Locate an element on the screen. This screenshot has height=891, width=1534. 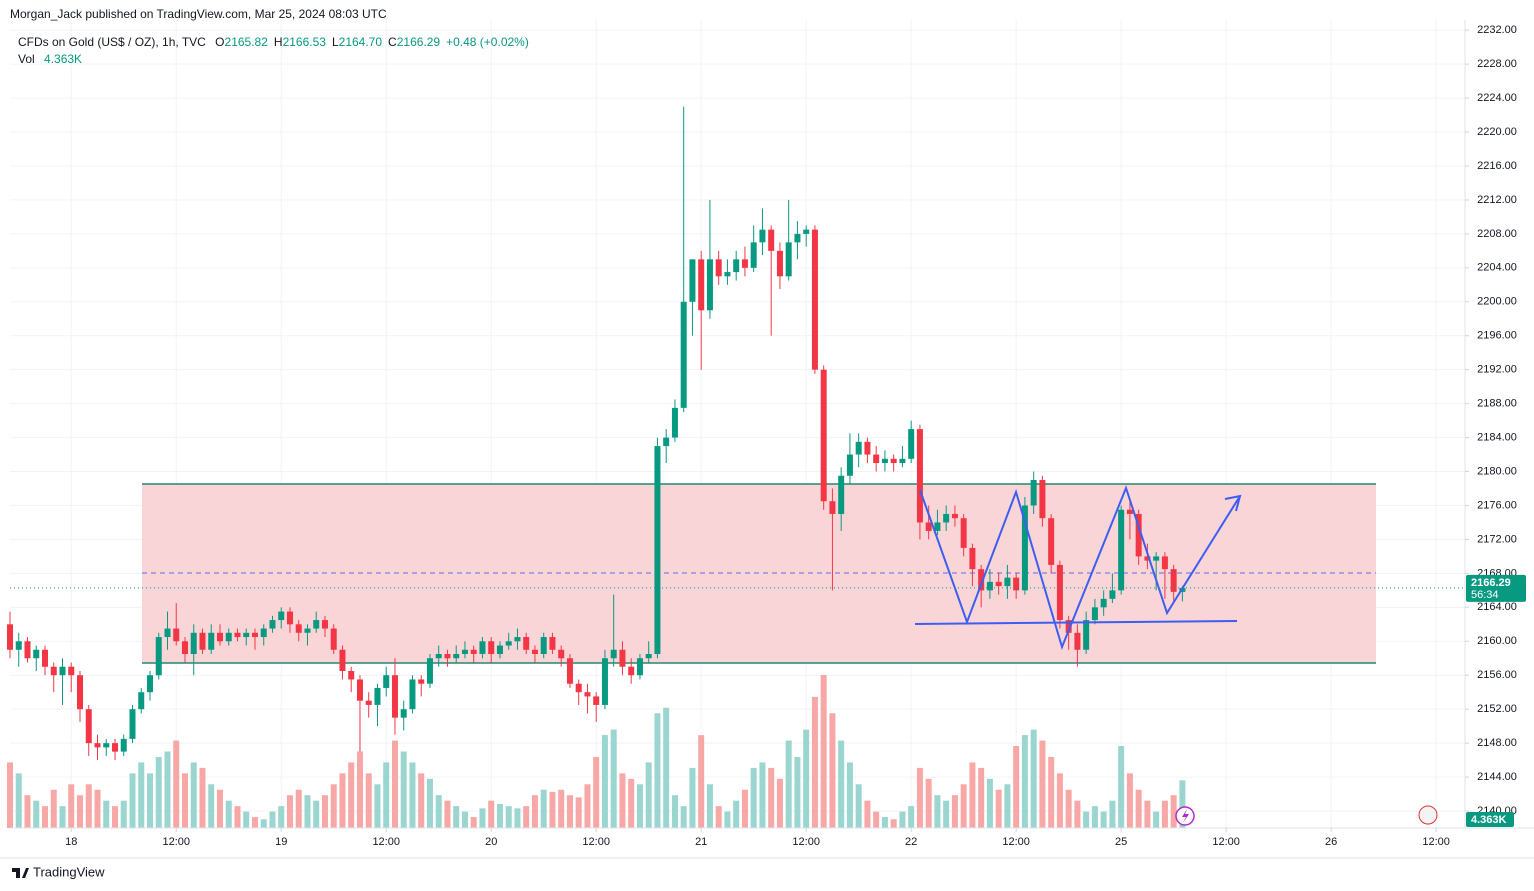
y-tick-label: 2204.00 is located at coordinates (1497, 268).